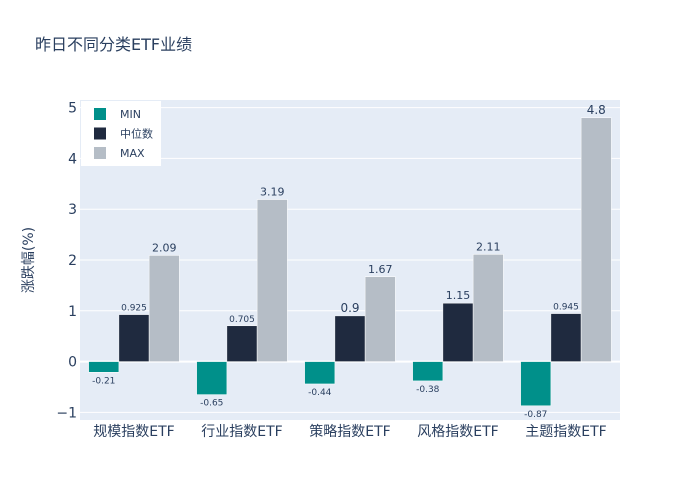 The width and height of the screenshot is (700, 500). What do you see at coordinates (104, 367) in the screenshot?
I see `bar-MIN-规模指数ETF` at bounding box center [104, 367].